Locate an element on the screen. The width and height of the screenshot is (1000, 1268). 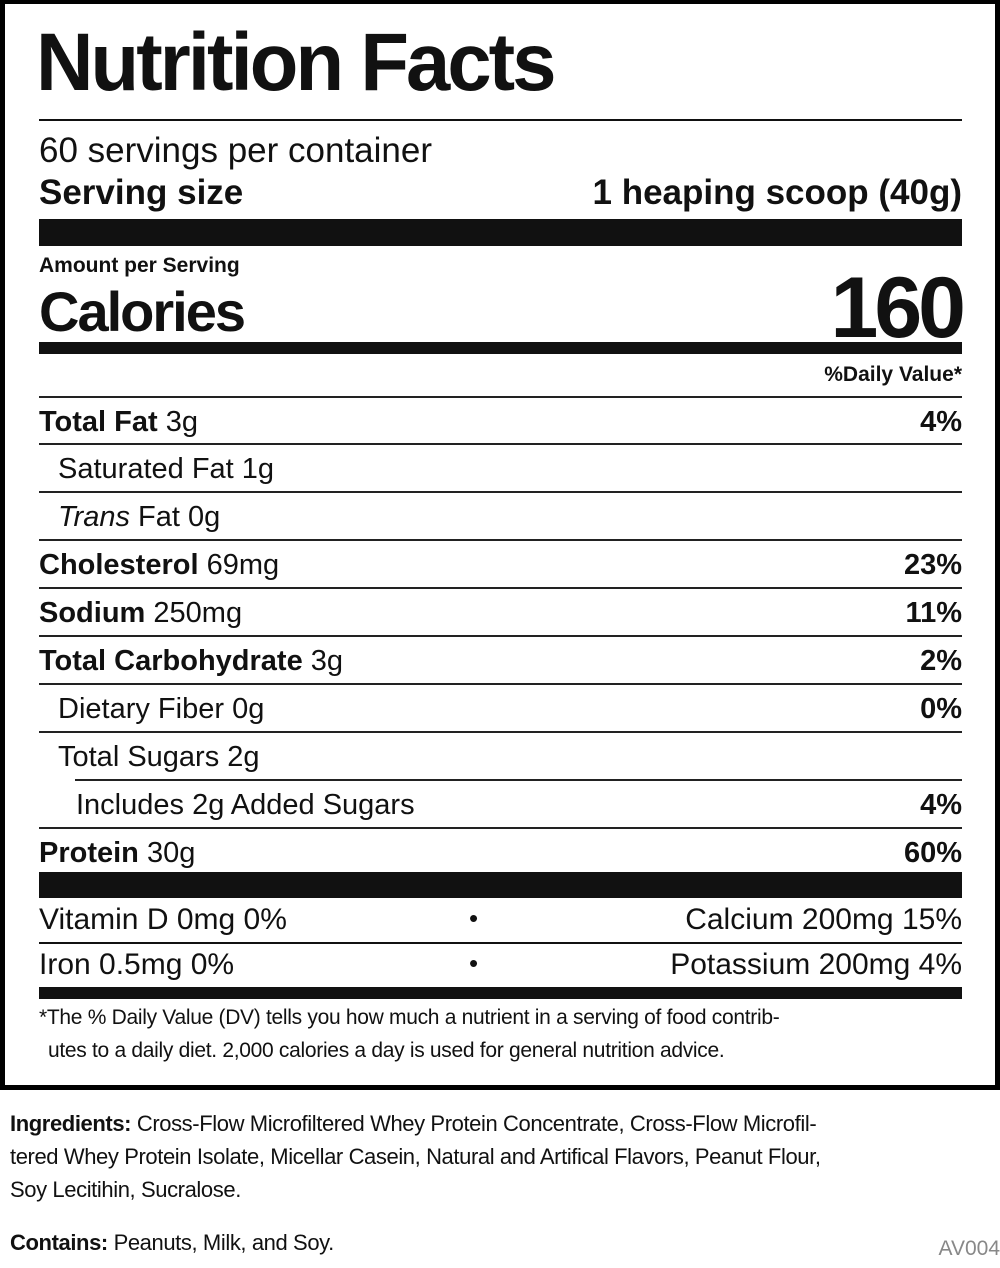
panel-title: Nutrition Facts is located at coordinates (296, 62).